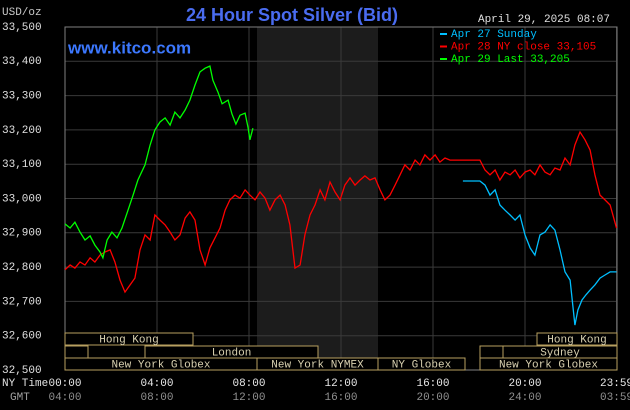 This screenshot has width=630, height=410. What do you see at coordinates (25, 384) in the screenshot?
I see `x-axis-label: NY Time` at bounding box center [25, 384].